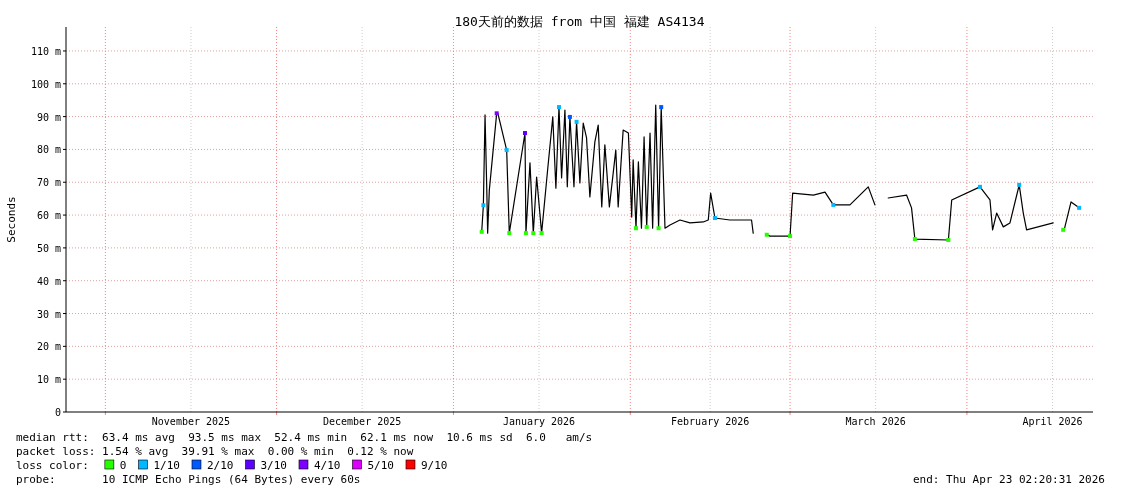 Image resolution: width=1121 pixels, height=494 pixels. Describe the element at coordinates (273, 465) in the screenshot. I see `legend-label: 3/10` at that location.